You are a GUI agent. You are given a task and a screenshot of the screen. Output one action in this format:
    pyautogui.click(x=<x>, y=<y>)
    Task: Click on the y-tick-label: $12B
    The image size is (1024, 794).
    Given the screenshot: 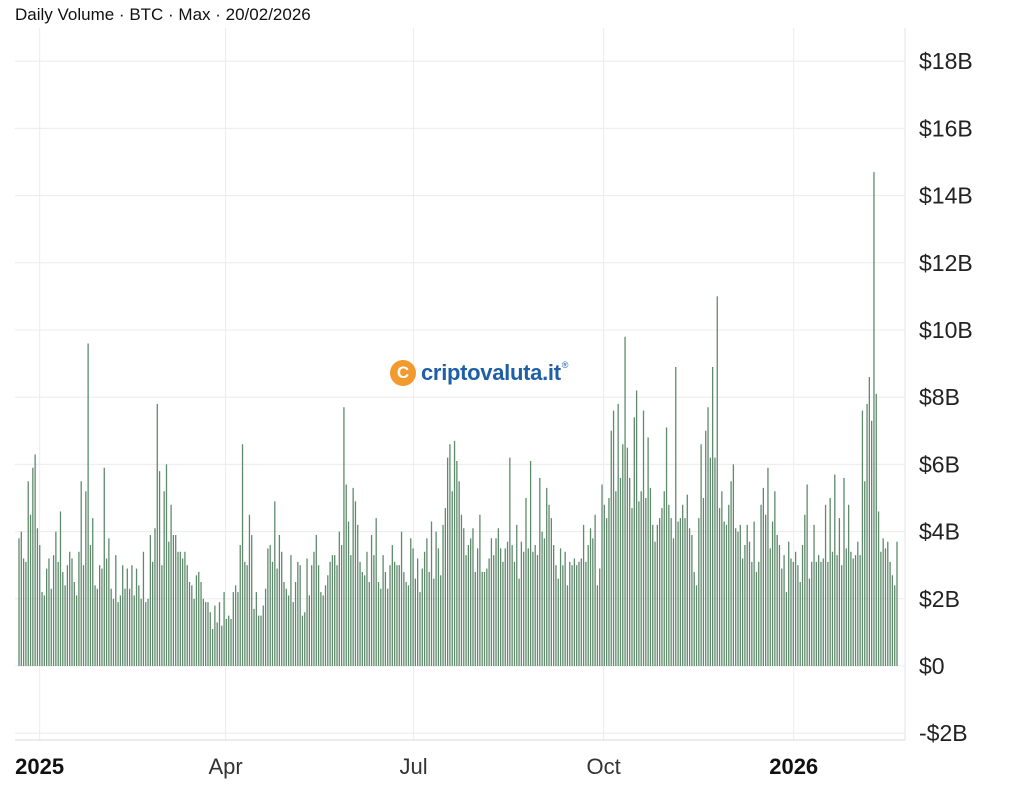 What is the action you would take?
    pyautogui.click(x=946, y=263)
    